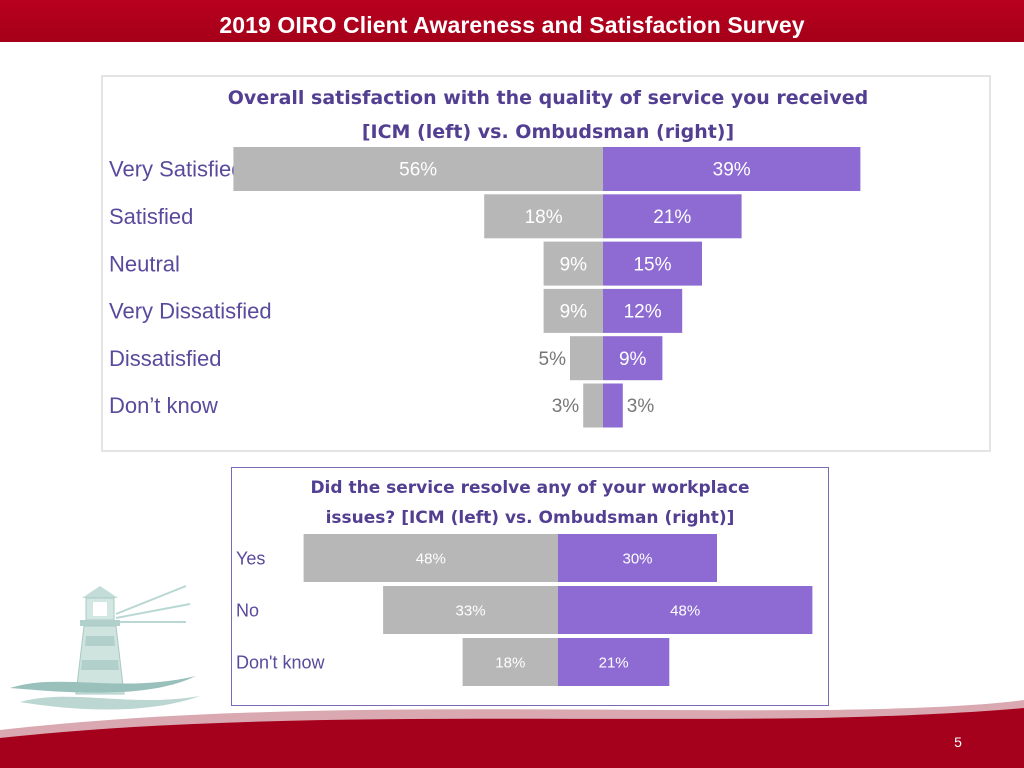 The height and width of the screenshot is (768, 1024). I want to click on category-label: Don't know, so click(280, 662).